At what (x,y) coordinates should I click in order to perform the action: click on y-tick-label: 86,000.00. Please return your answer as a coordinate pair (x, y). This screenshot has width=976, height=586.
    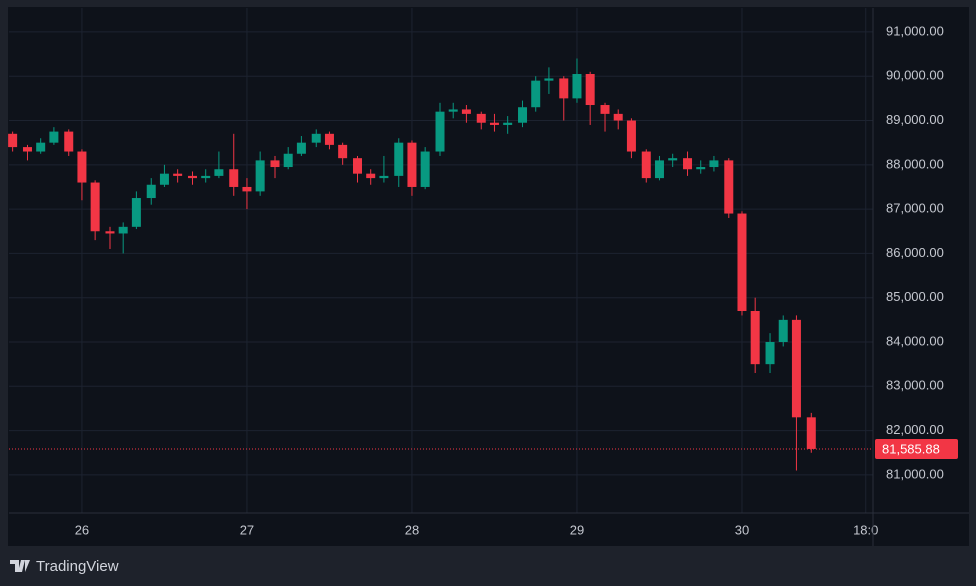
    Looking at the image, I should click on (915, 252).